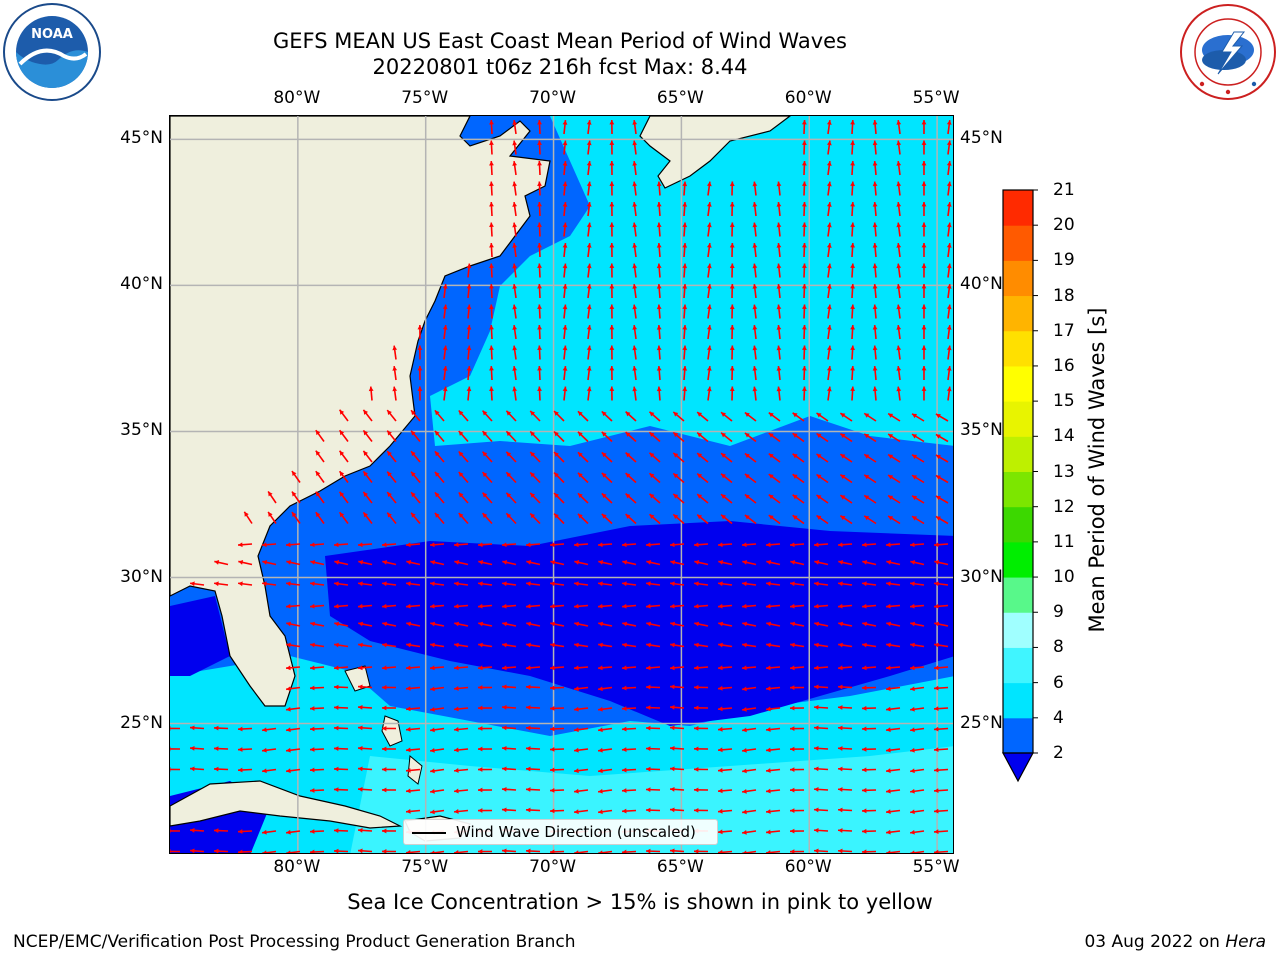 The image size is (1280, 960). Describe the element at coordinates (1064, 330) in the screenshot. I see `colorbar-tick-label: 17` at that location.